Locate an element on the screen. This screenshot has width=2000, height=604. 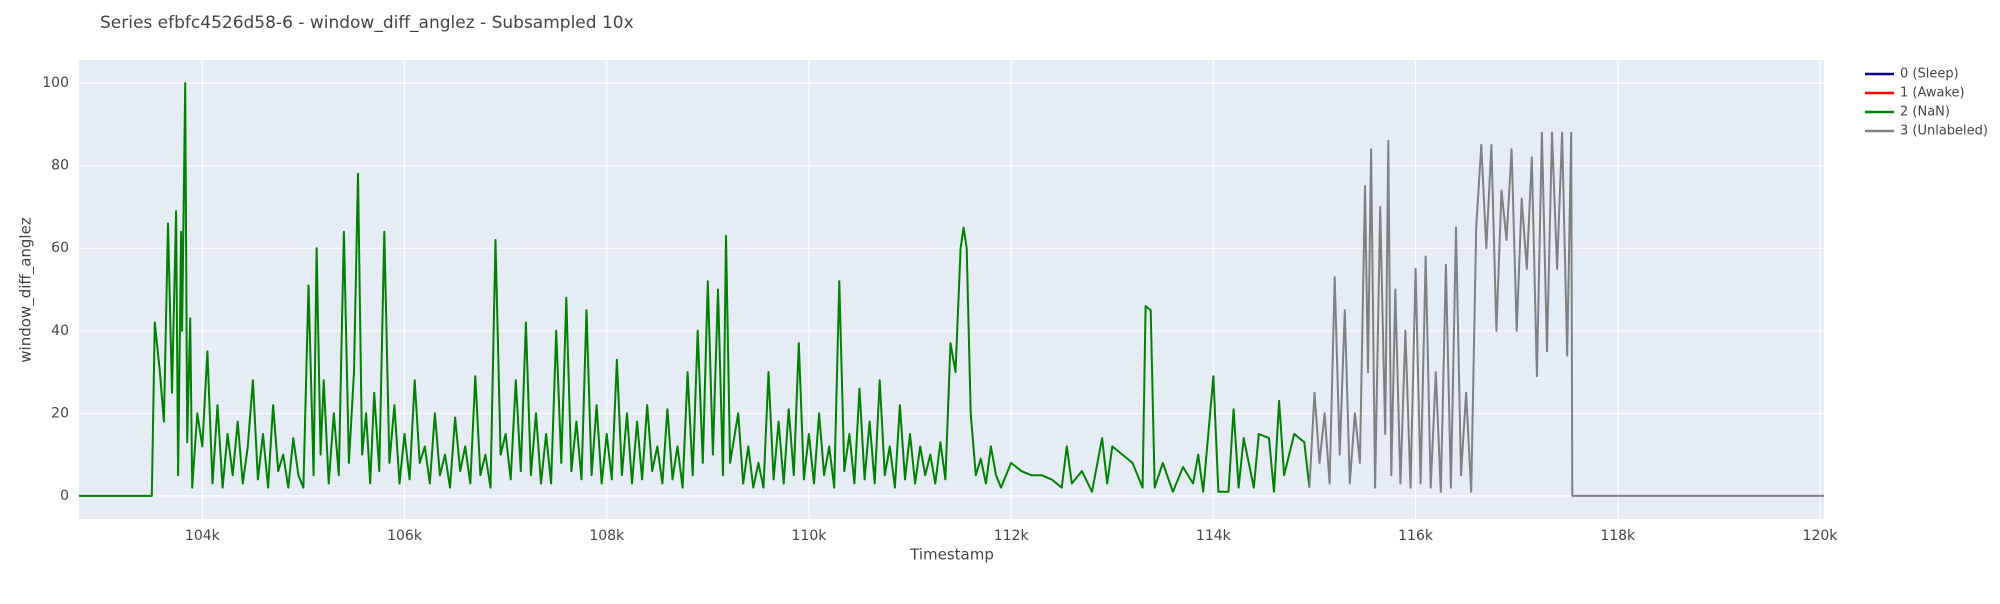
legend-label: 3 (Unlabeled) is located at coordinates (1944, 131).